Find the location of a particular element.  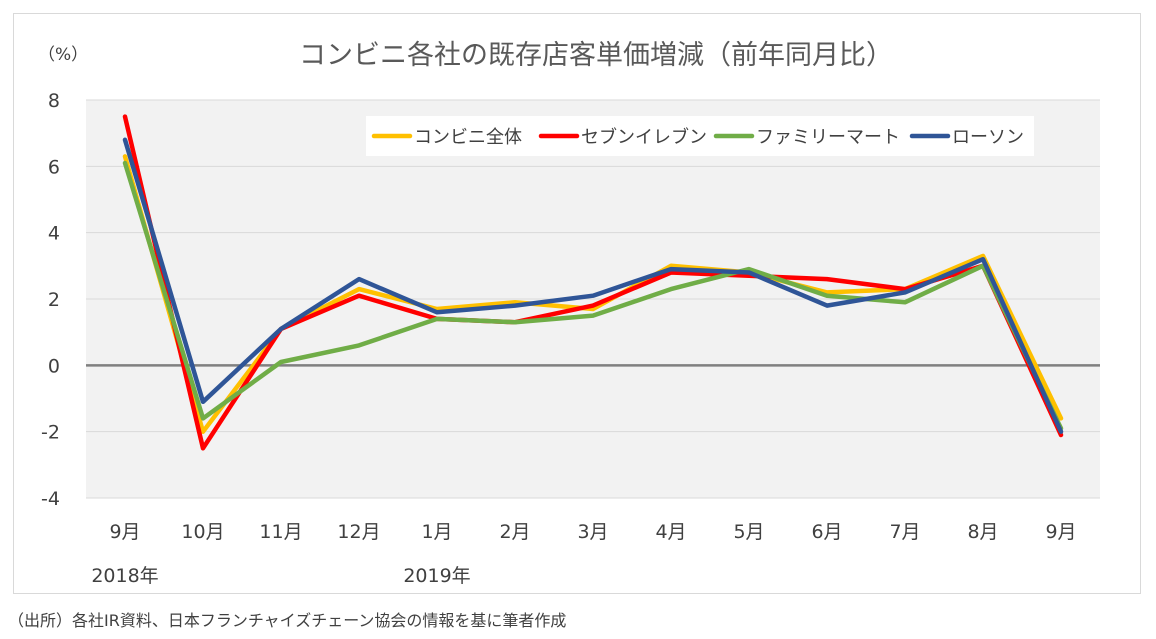

legend-label: ローソン is located at coordinates (988, 137).